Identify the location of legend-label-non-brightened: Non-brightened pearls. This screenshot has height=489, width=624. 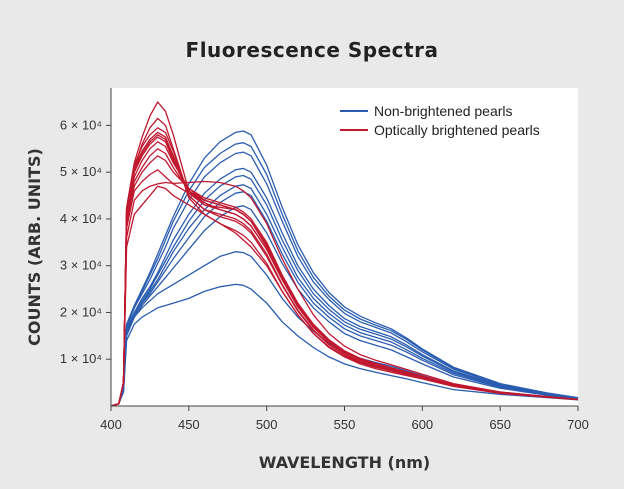
(443, 111).